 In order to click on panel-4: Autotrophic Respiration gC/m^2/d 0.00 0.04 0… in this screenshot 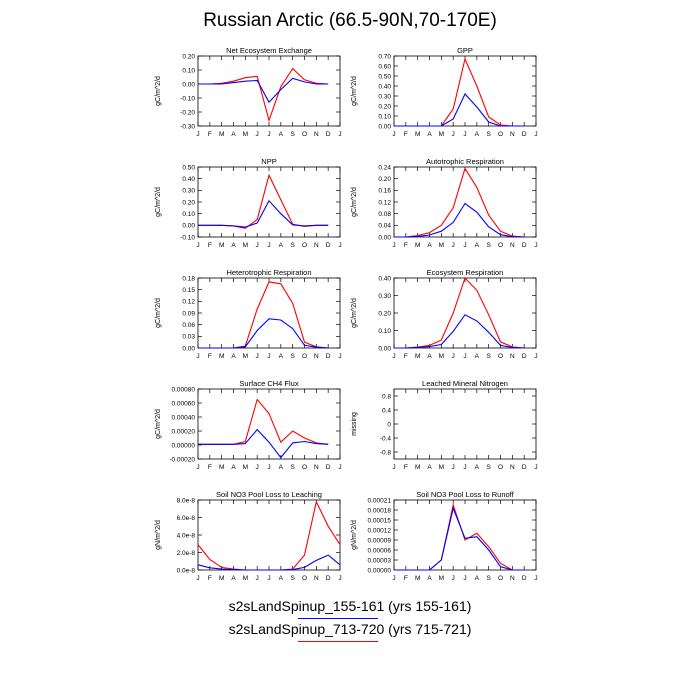, I will do `click(444, 203)`.